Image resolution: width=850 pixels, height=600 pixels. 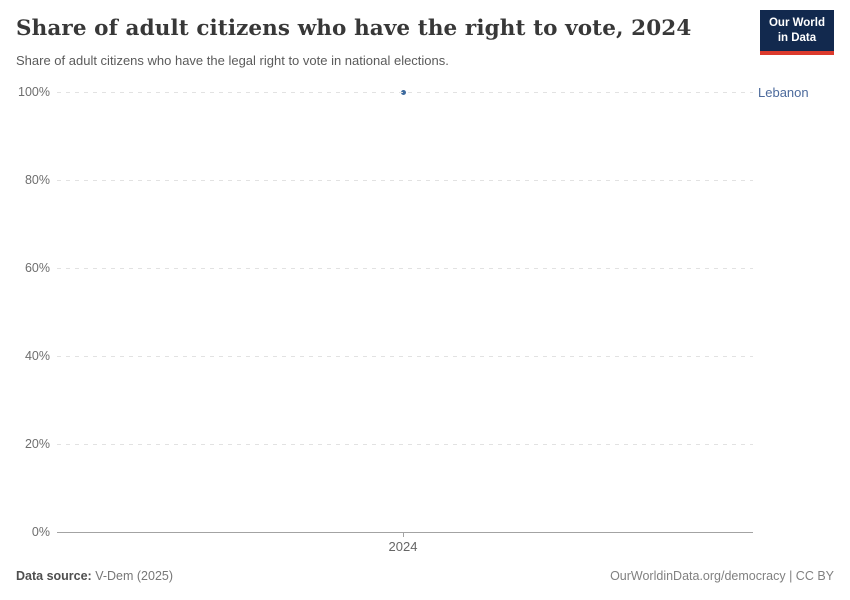 I want to click on owid-logo-line2: in Data, so click(x=797, y=37).